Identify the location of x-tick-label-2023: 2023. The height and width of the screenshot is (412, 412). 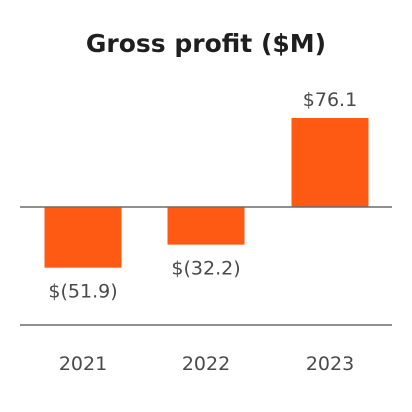
(330, 364).